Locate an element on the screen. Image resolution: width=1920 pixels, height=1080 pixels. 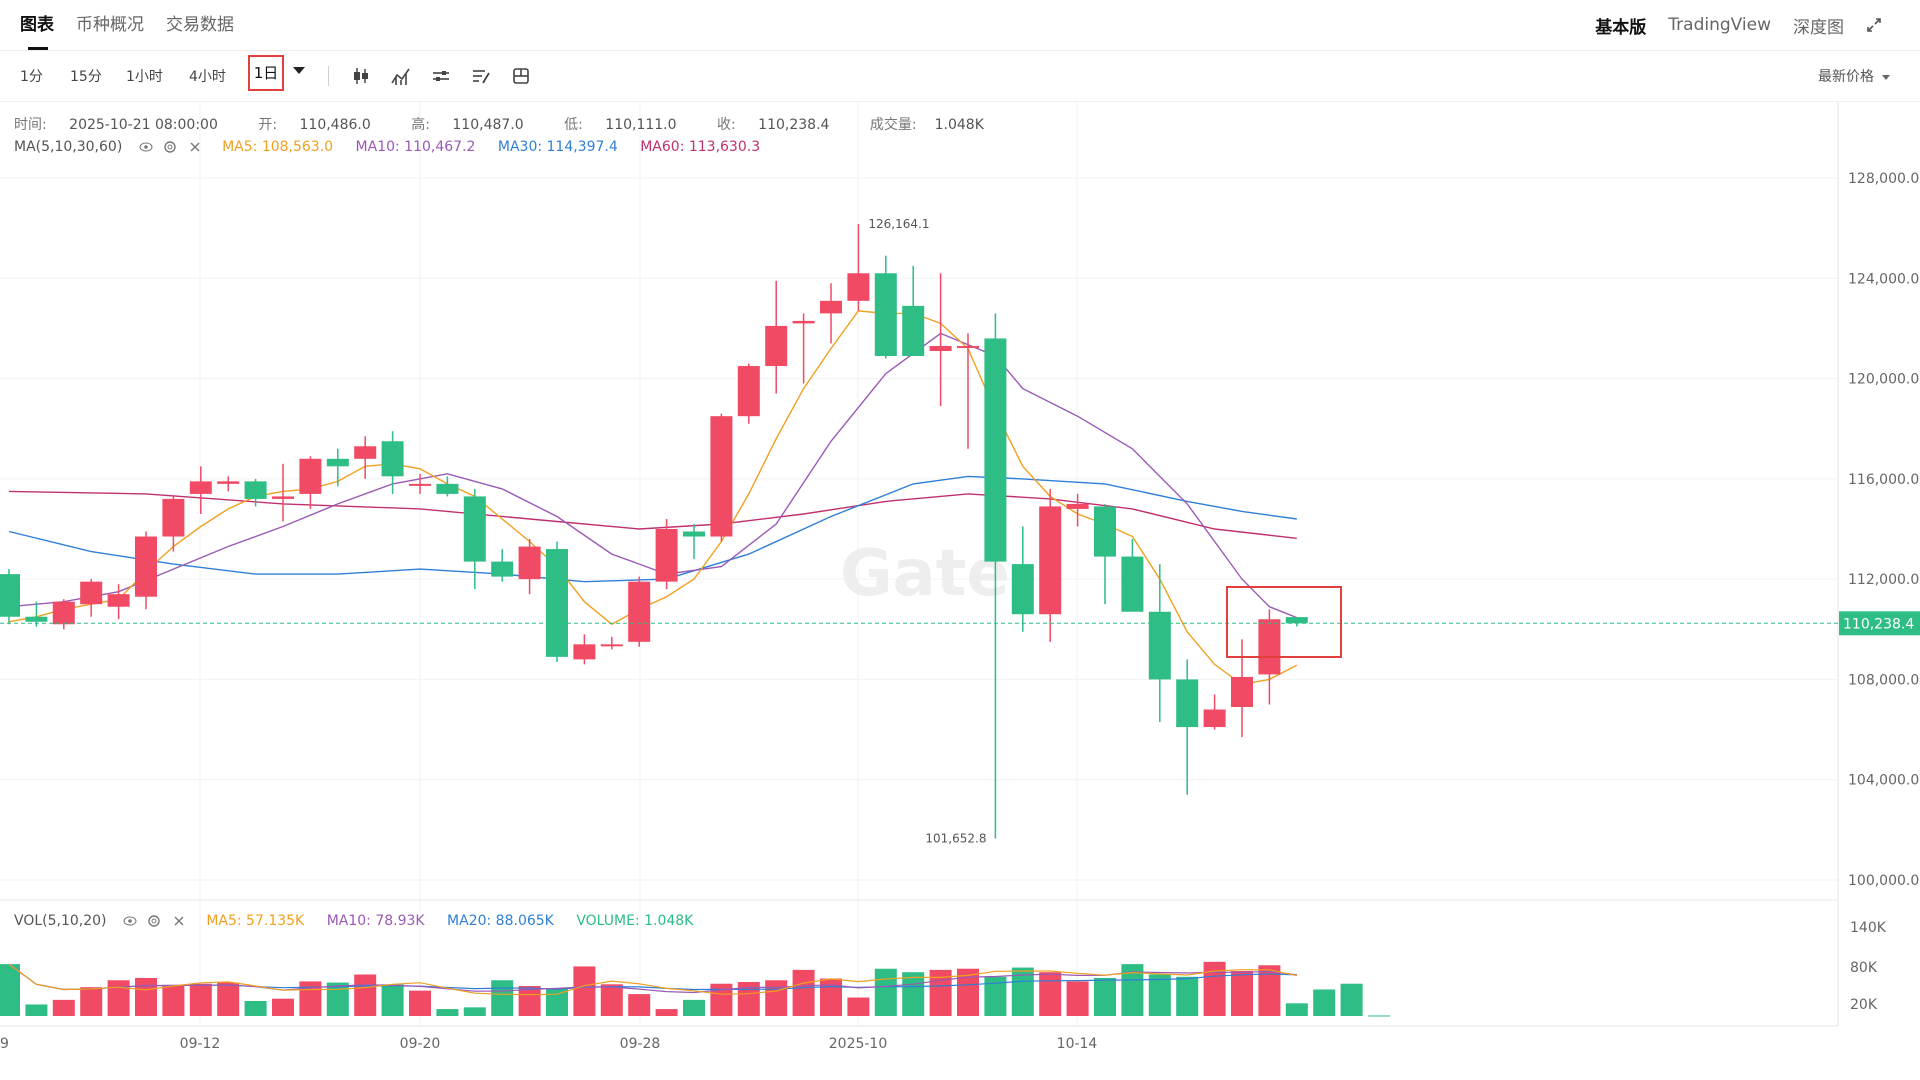
toolbar-divider is located at coordinates (328, 76).